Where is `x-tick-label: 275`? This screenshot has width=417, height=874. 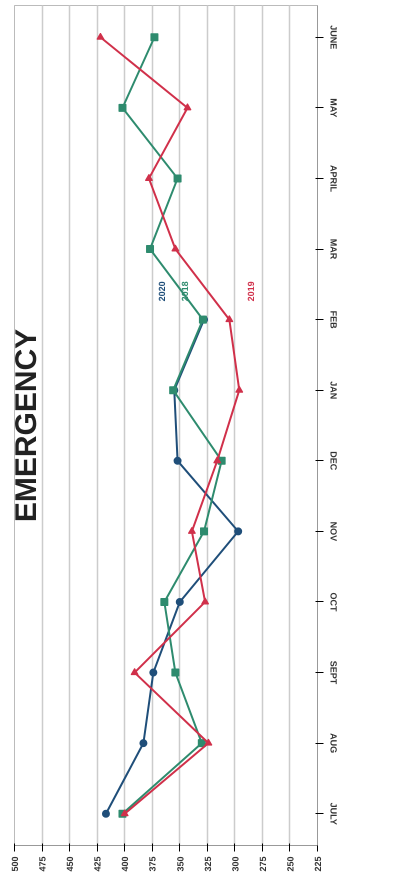 x-tick-label: 275 is located at coordinates (263, 864).